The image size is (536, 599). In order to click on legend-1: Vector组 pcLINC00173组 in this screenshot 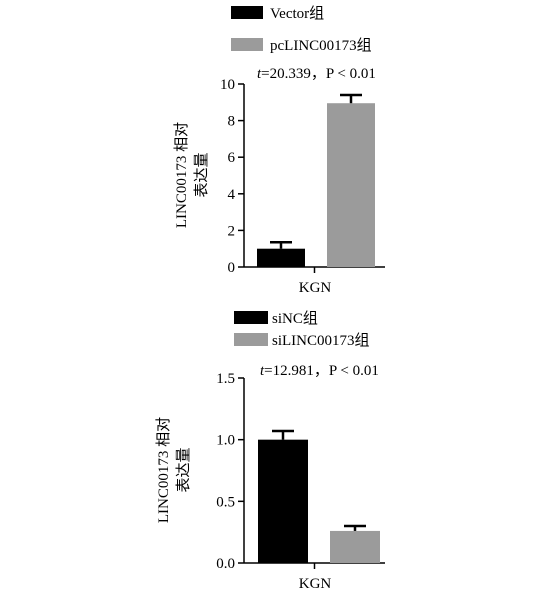, I will do `click(301, 29)`.